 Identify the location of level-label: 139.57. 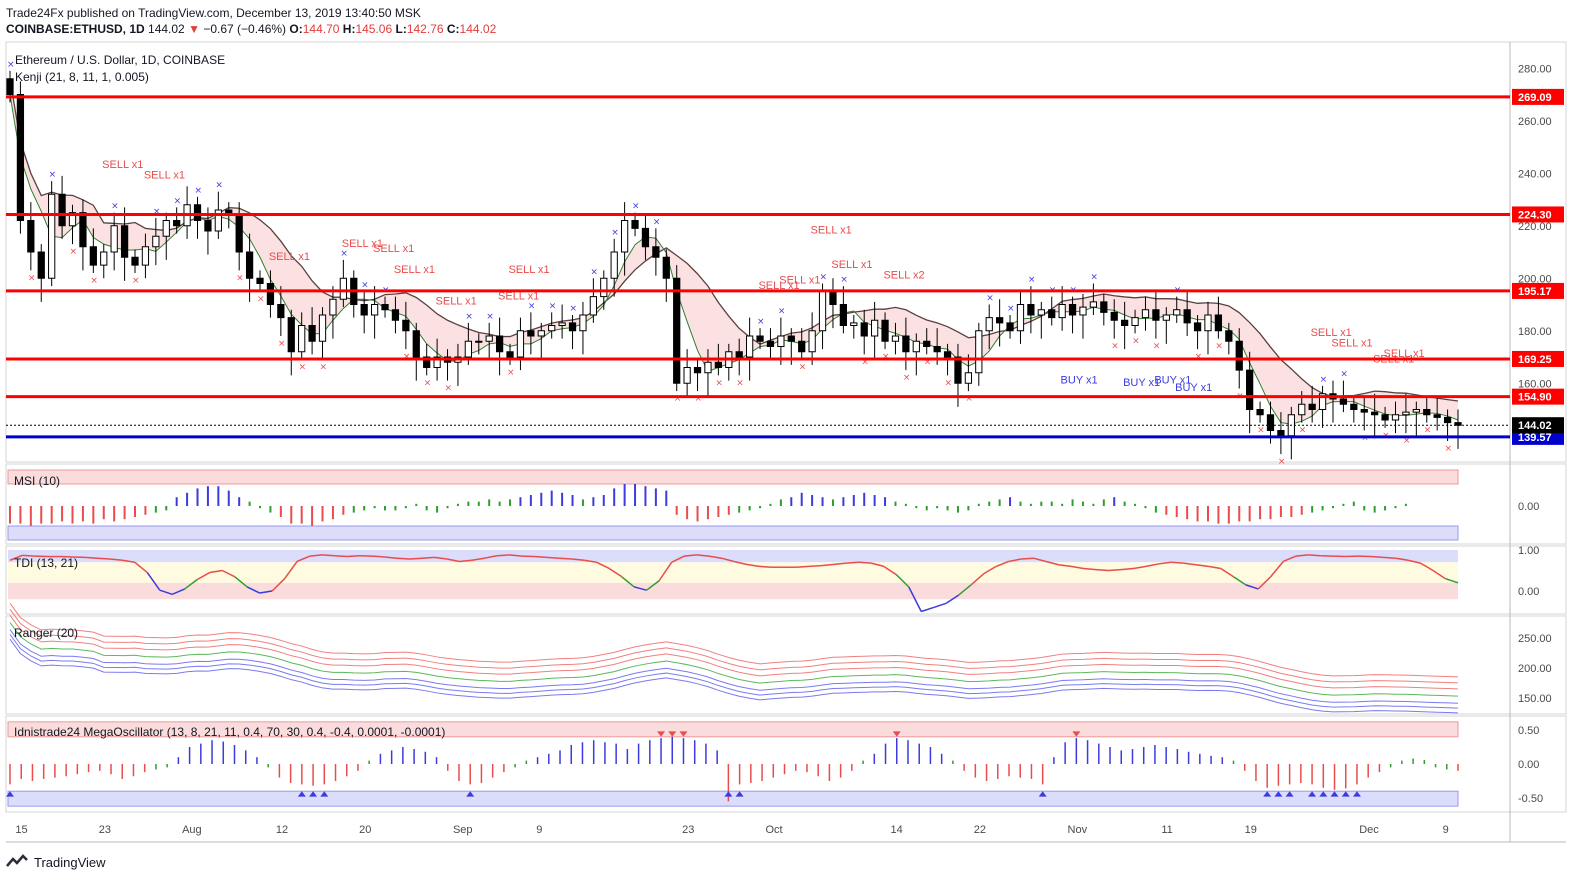
(1535, 438).